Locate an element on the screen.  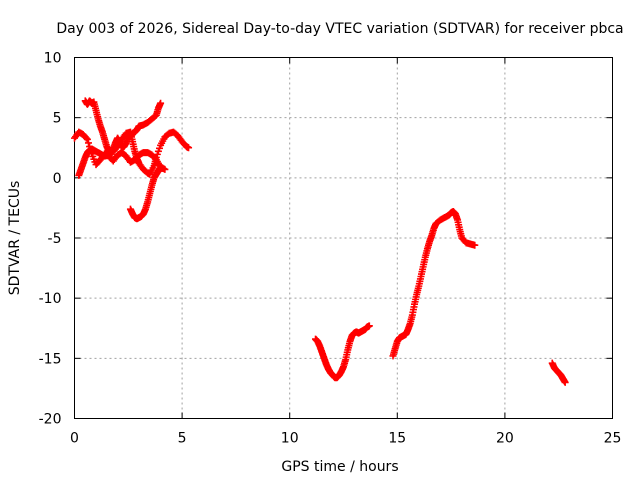
y-tick-label: -15 is located at coordinates (50, 359).